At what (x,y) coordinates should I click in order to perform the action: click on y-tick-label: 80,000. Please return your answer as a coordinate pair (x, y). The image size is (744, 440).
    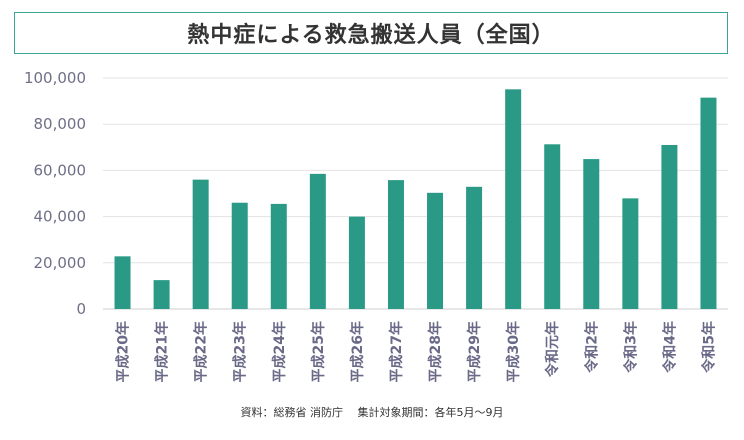
    Looking at the image, I should click on (60, 124).